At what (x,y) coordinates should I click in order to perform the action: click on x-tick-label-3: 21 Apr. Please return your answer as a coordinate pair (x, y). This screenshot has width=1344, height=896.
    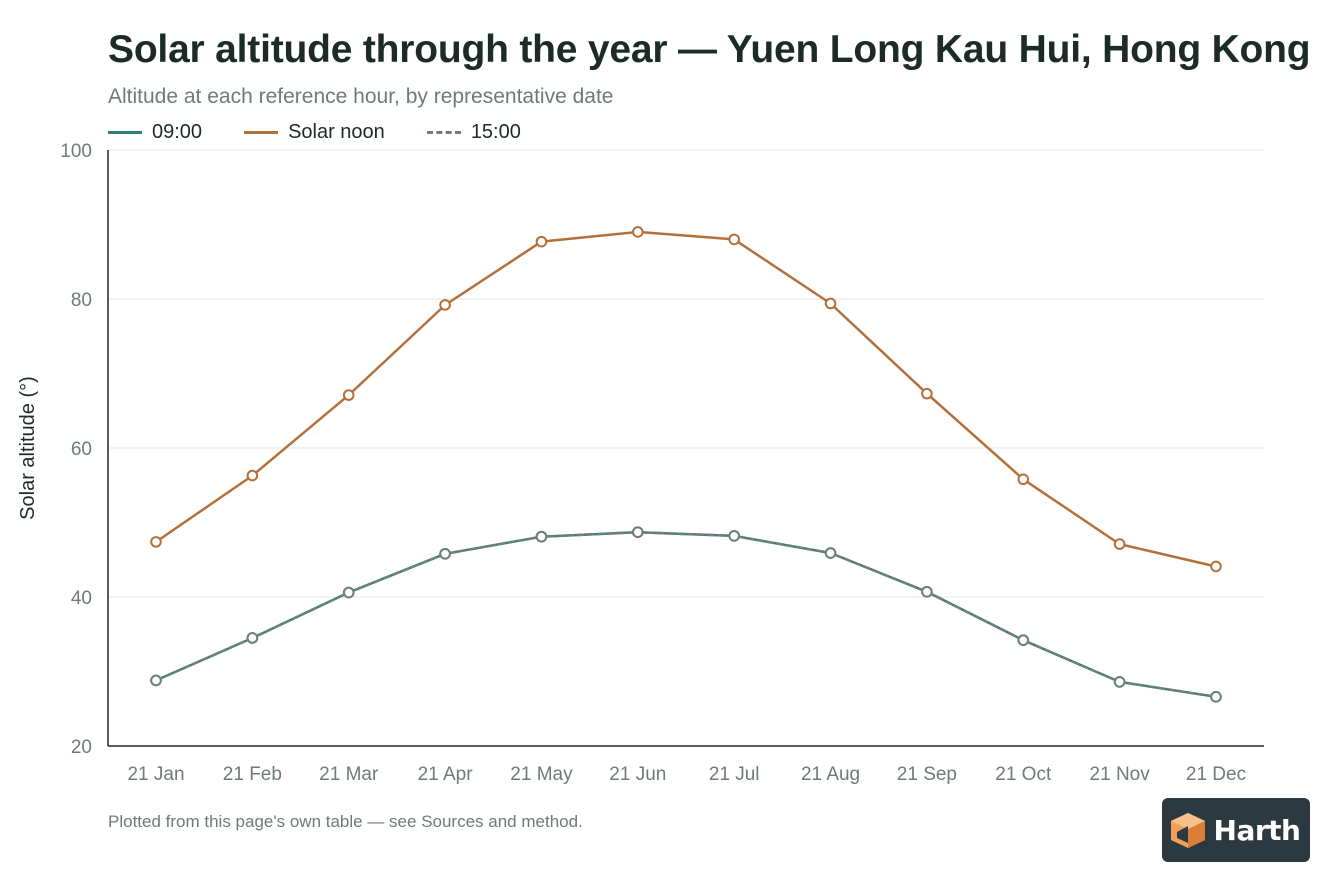
    Looking at the image, I should click on (446, 774).